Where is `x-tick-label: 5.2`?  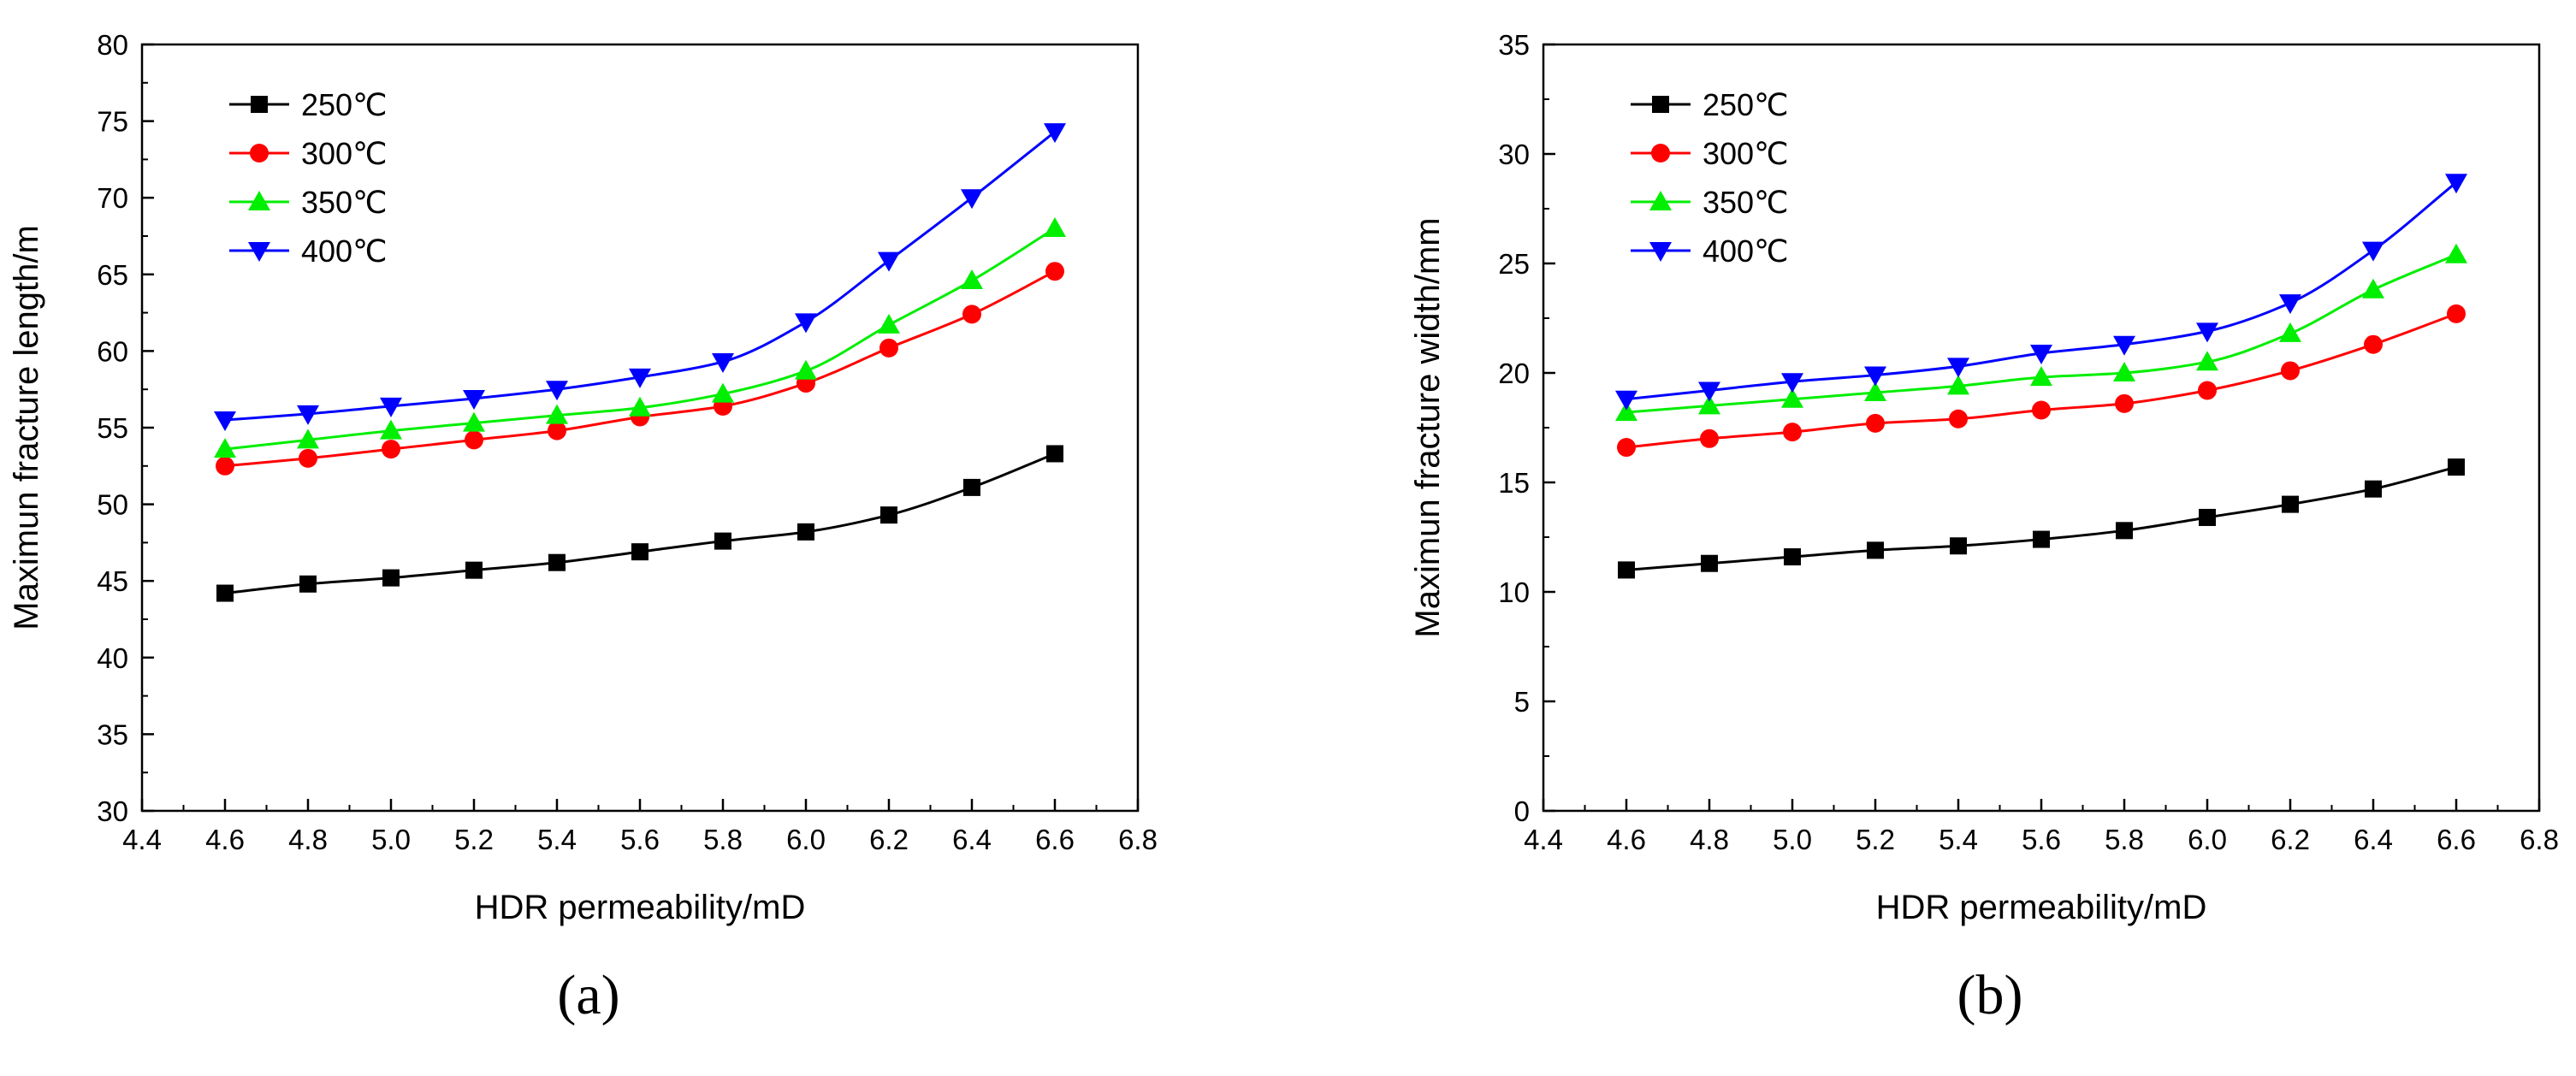
x-tick-label: 5.2 is located at coordinates (1876, 839).